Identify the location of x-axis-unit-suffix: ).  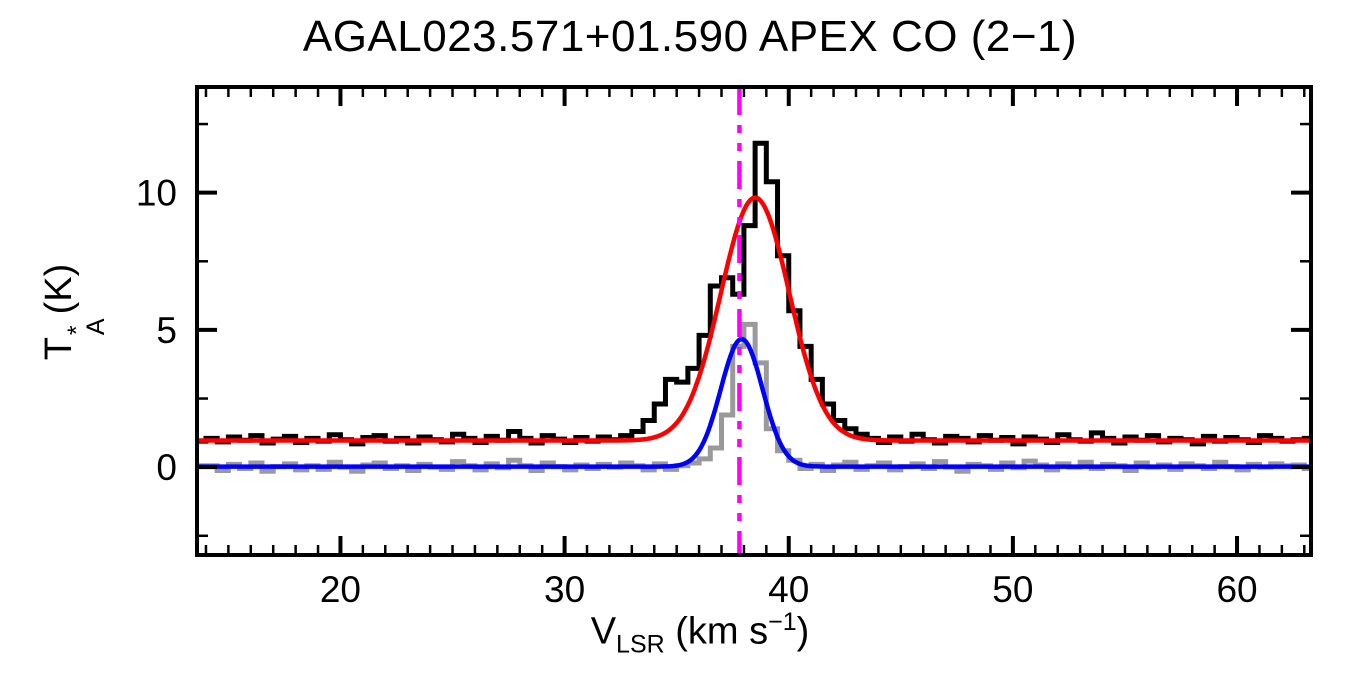
(803, 631).